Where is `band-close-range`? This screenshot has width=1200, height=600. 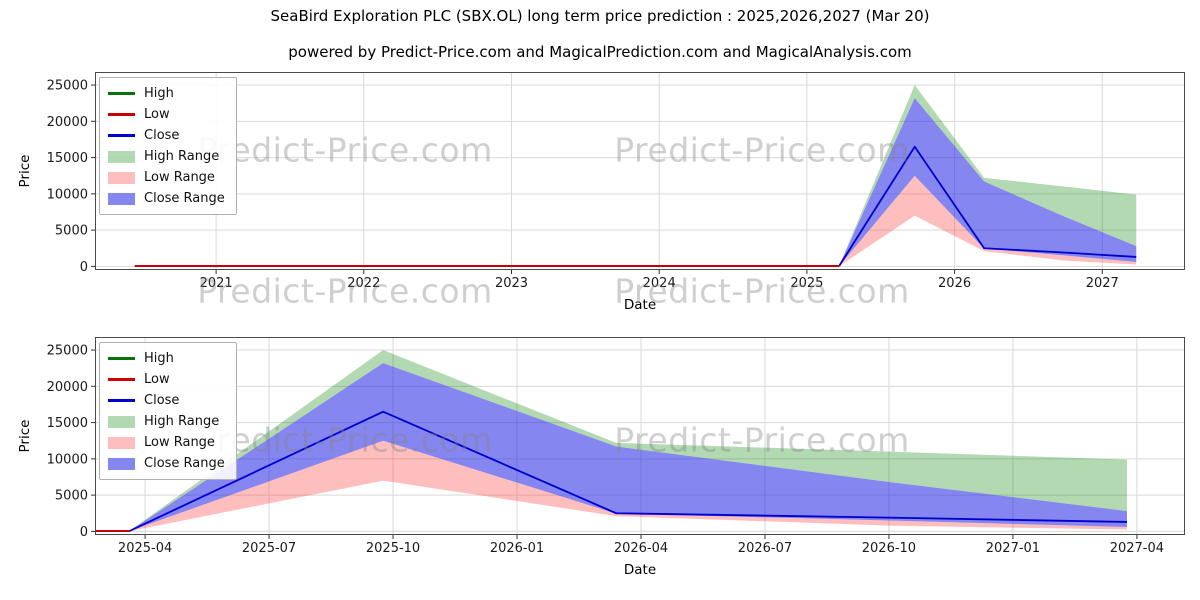 band-close-range is located at coordinates (988, 182).